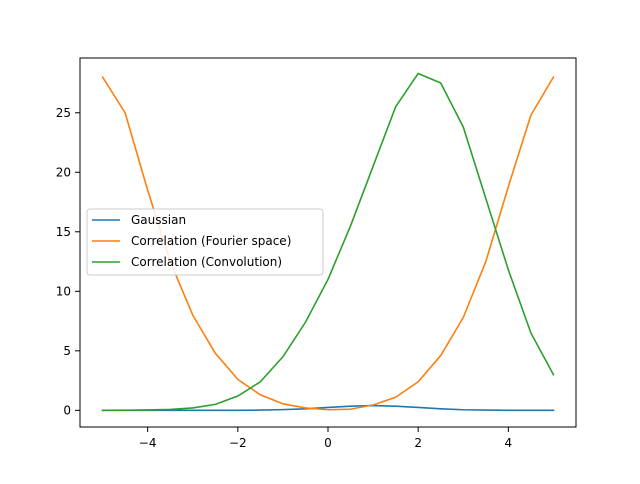 The image size is (640, 484). Describe the element at coordinates (68, 261) in the screenshot. I see `y-axis: 0 5 10 15 20 25` at that location.